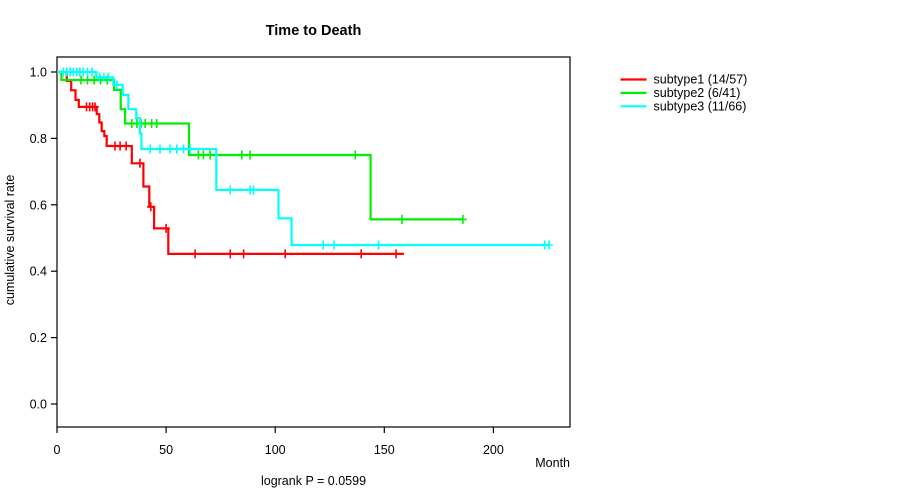 The height and width of the screenshot is (500, 900). I want to click on logrank-p-annotation: logrank P = 0.0599, so click(313, 481).